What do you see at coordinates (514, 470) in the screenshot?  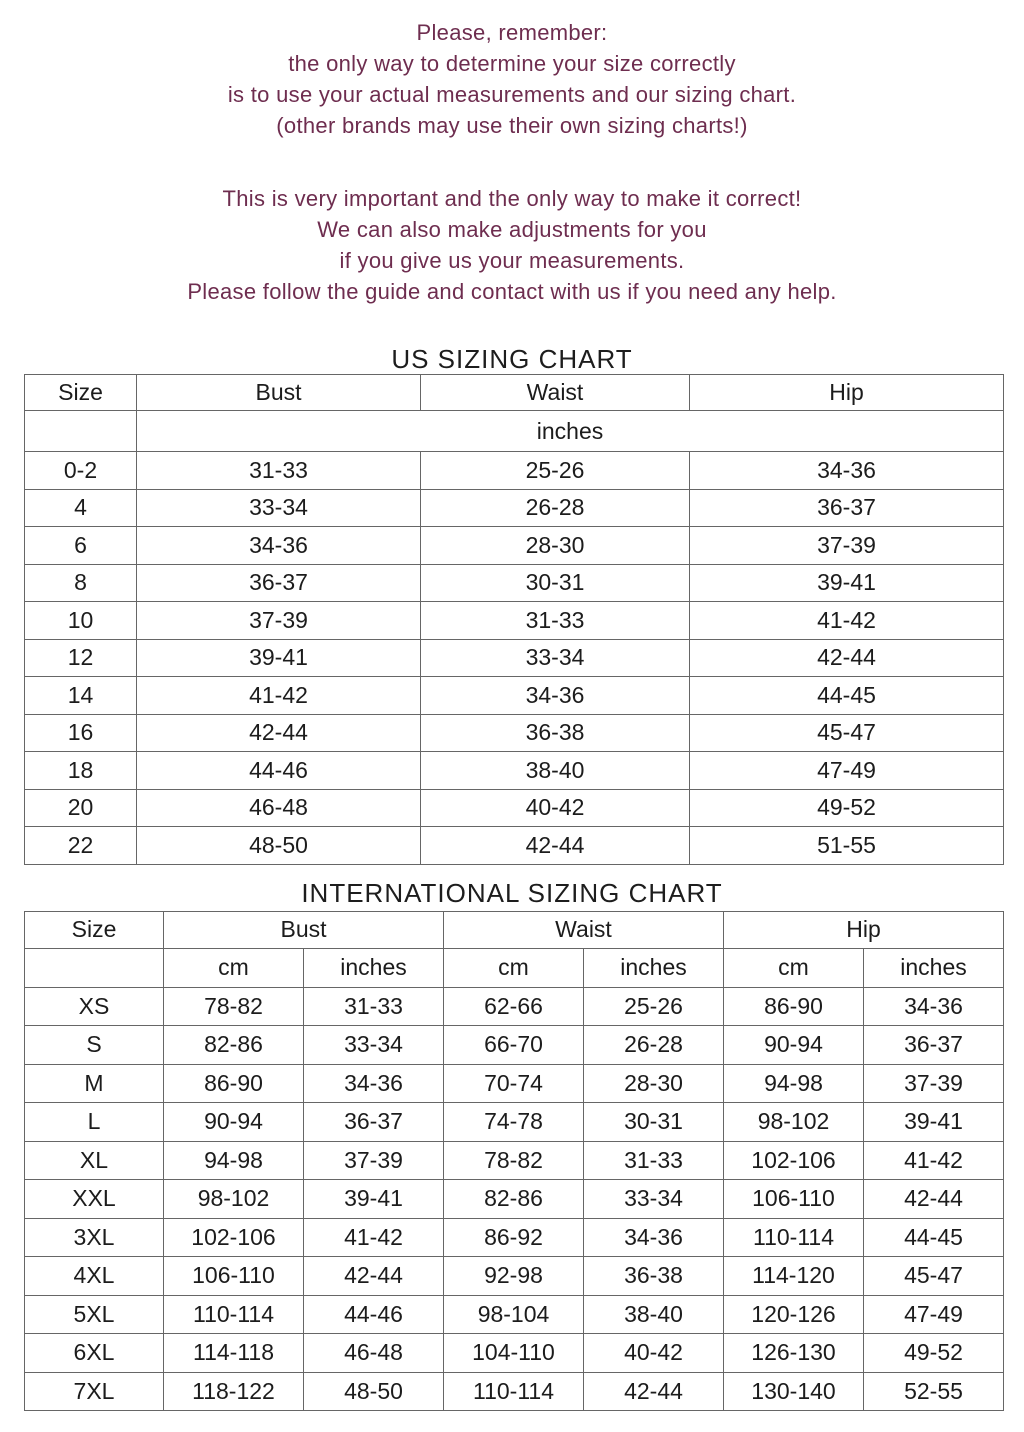 I see `table-row: 0-2 31-33 25-26 34-36` at bounding box center [514, 470].